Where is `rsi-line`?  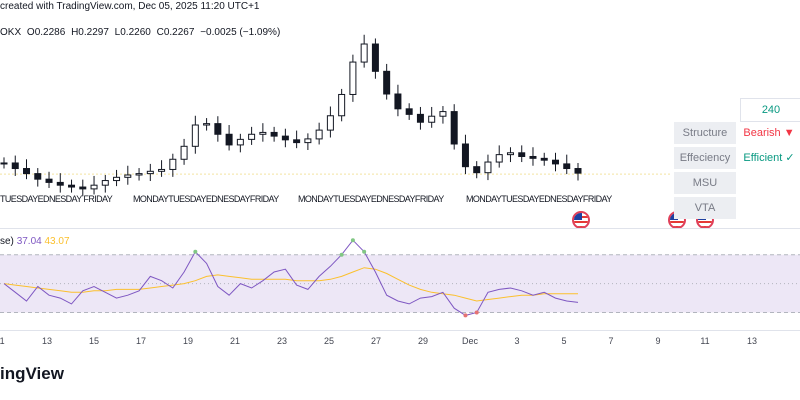 rsi-line is located at coordinates (291, 277).